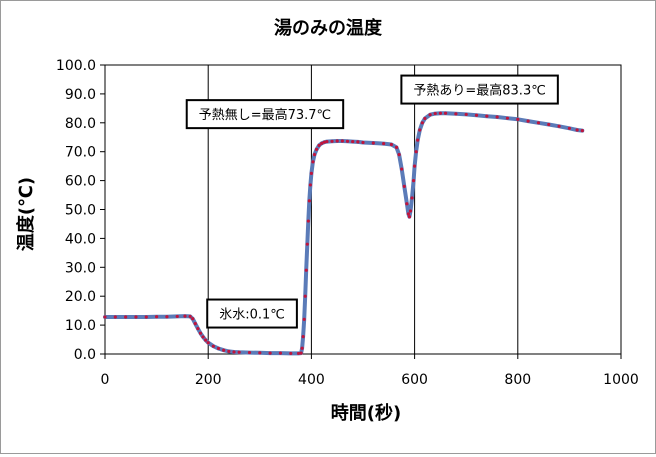 The image size is (656, 457). What do you see at coordinates (80, 182) in the screenshot?
I see `y-tick-label: 60.0` at bounding box center [80, 182].